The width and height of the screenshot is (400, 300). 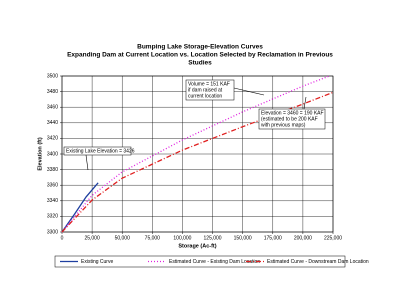 What do you see at coordinates (213, 238) in the screenshot?
I see `x-tick-label: 125,000` at bounding box center [213, 238].